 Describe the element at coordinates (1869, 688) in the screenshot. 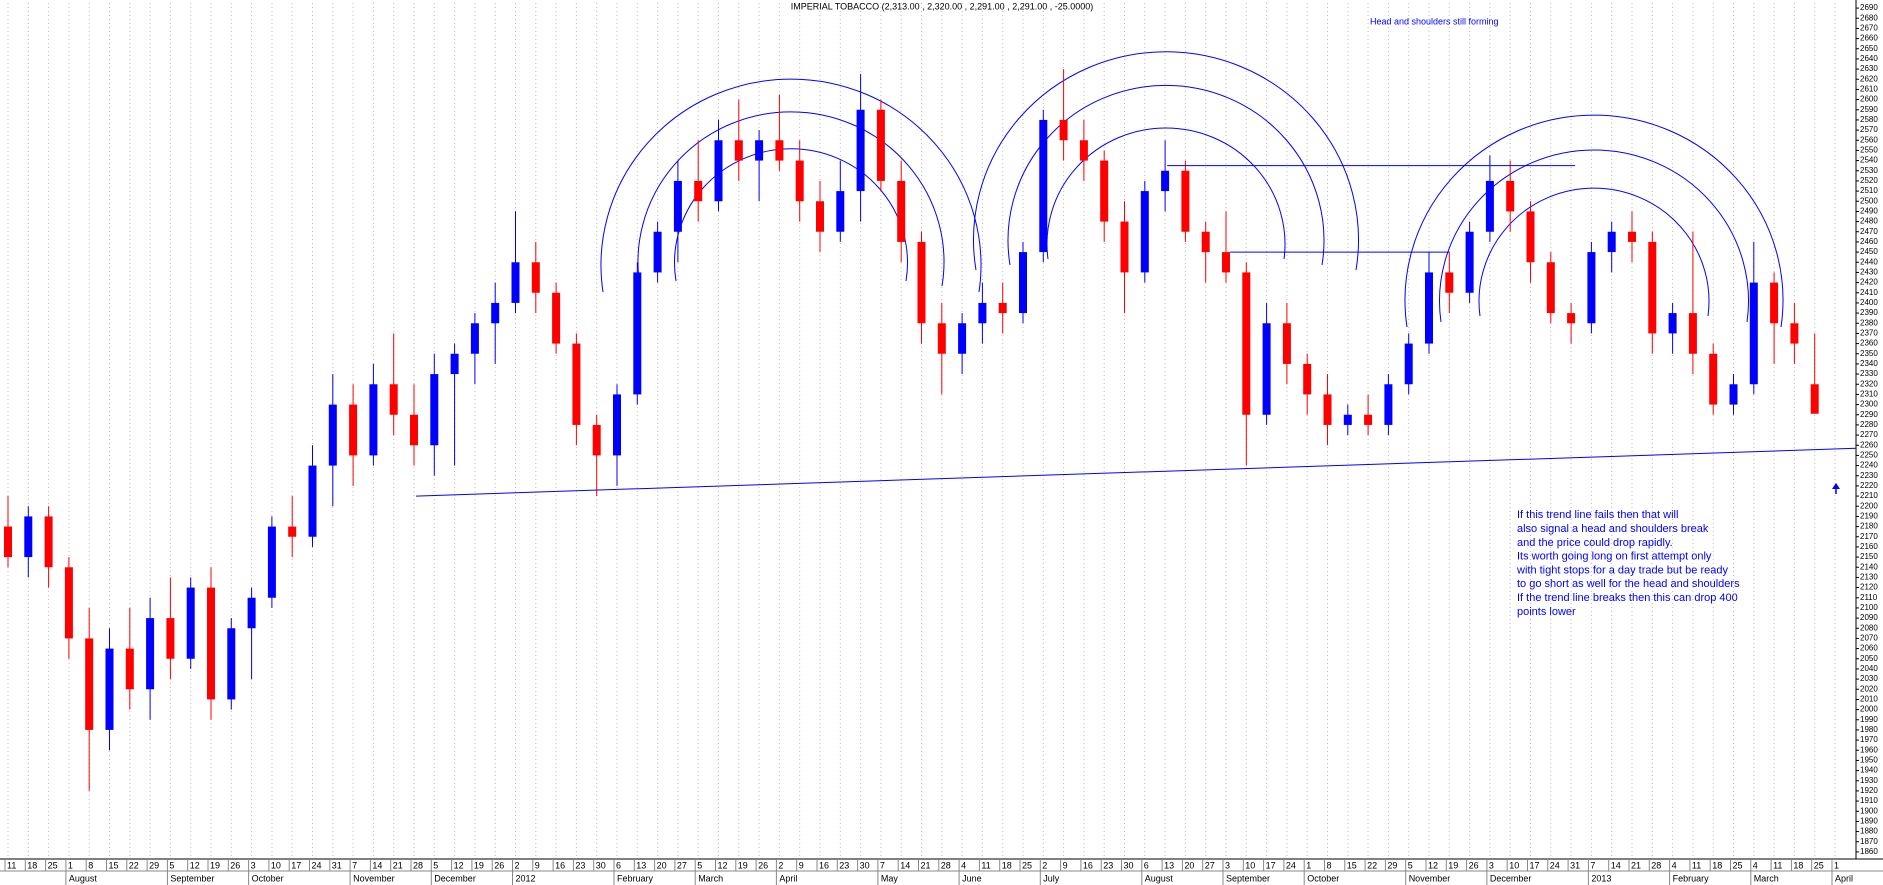

I see `y-tick-label: 2020` at that location.